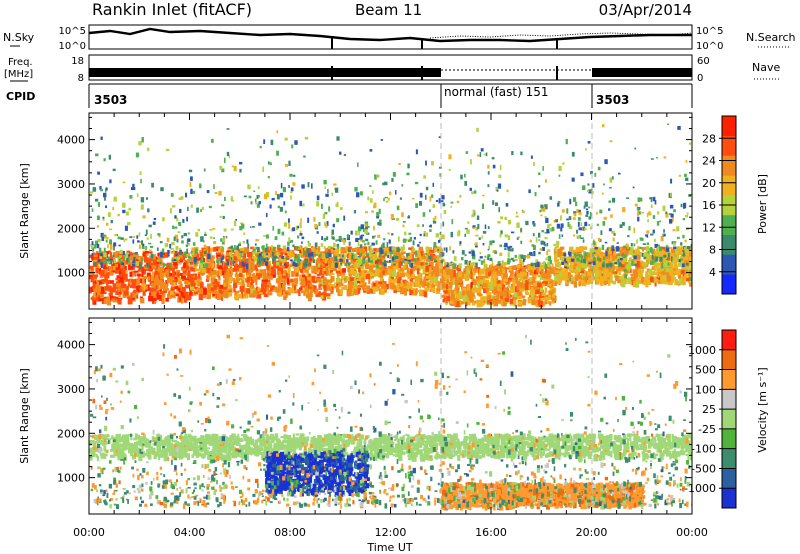  Describe the element at coordinates (496, 92) in the screenshot. I see `cpid-segment-2: normal (fast) 151` at that location.